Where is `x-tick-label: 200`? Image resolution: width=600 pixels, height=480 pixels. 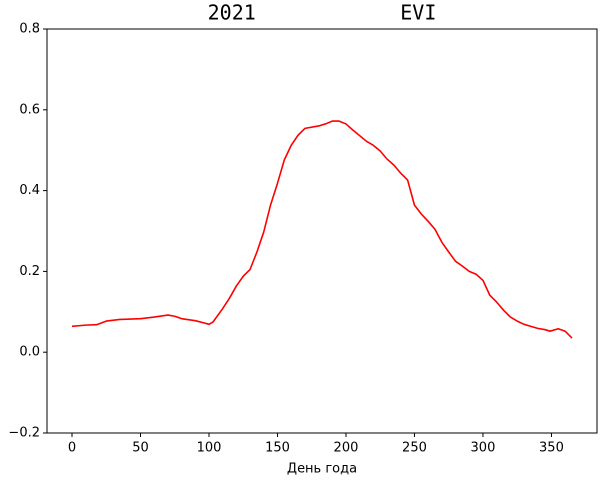
x-tick-label: 200 is located at coordinates (346, 448).